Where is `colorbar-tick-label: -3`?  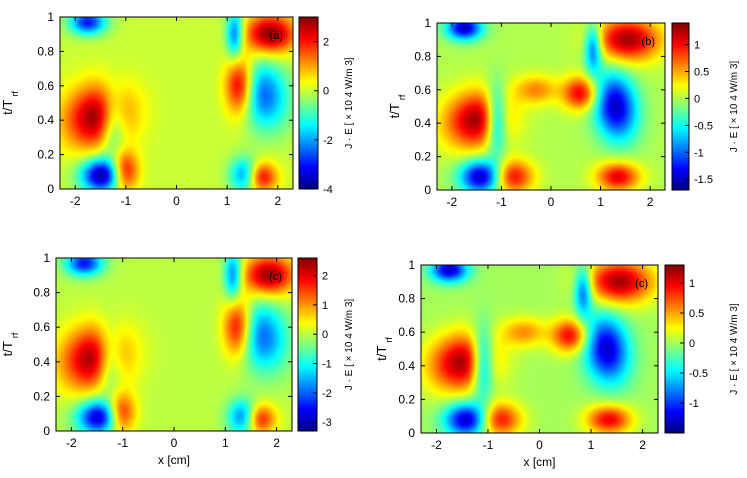
colorbar-tick-label: -3 is located at coordinates (327, 423).